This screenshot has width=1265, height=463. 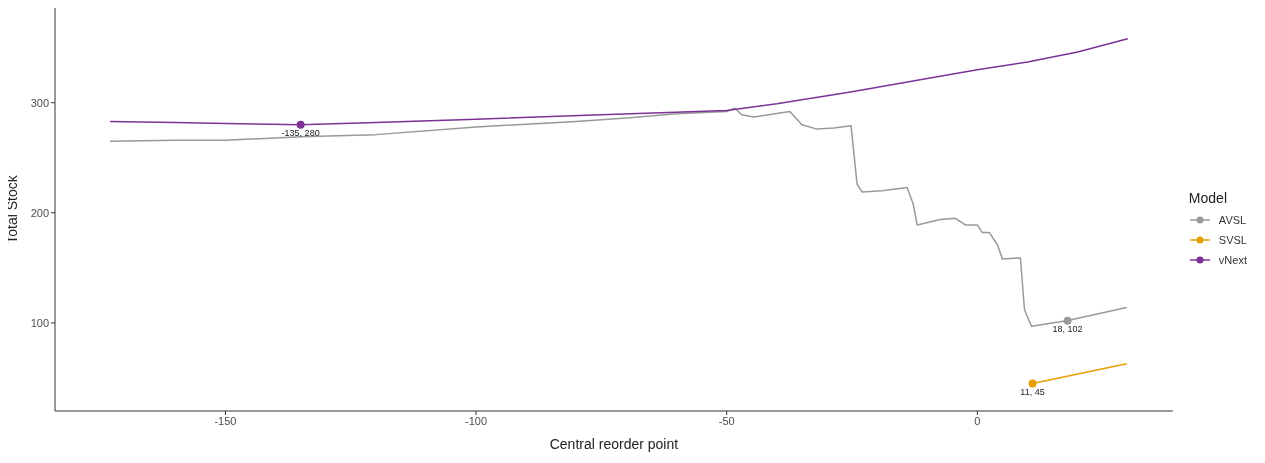 I want to click on x-tick-label: -100, so click(x=476, y=420).